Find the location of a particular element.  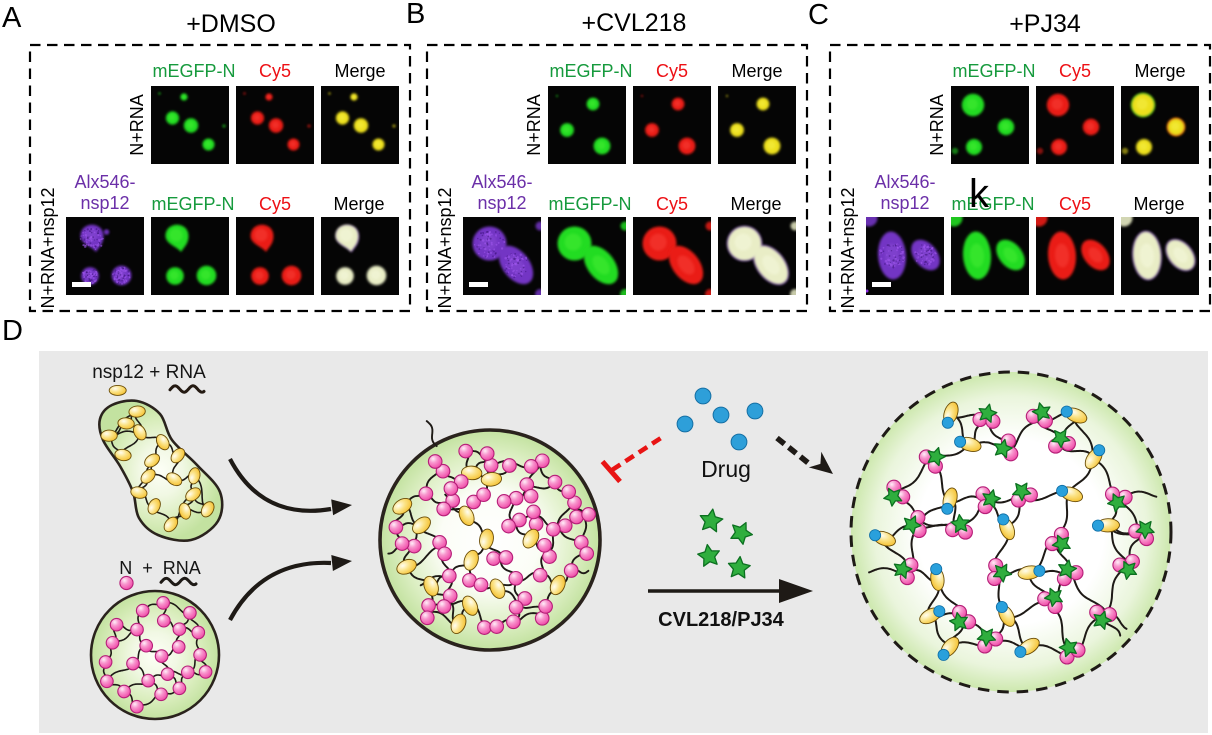

svg-text: CVL218/PJ34 is located at coordinates (721, 620).